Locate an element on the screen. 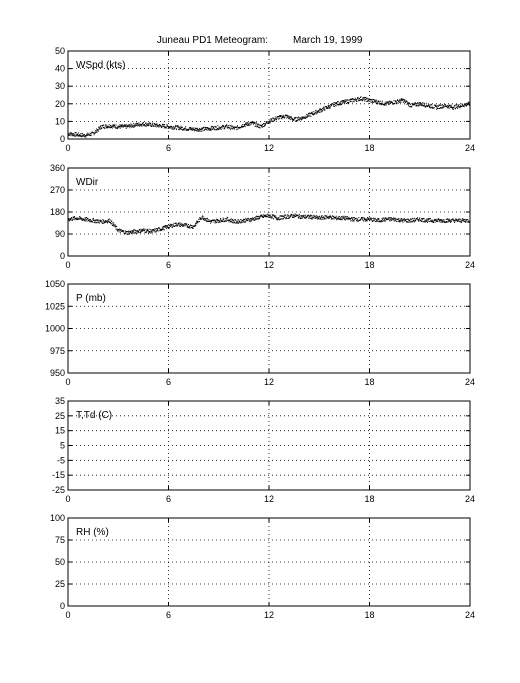 The height and width of the screenshot is (683, 520). temp-xtick-label: 18 is located at coordinates (369, 499).